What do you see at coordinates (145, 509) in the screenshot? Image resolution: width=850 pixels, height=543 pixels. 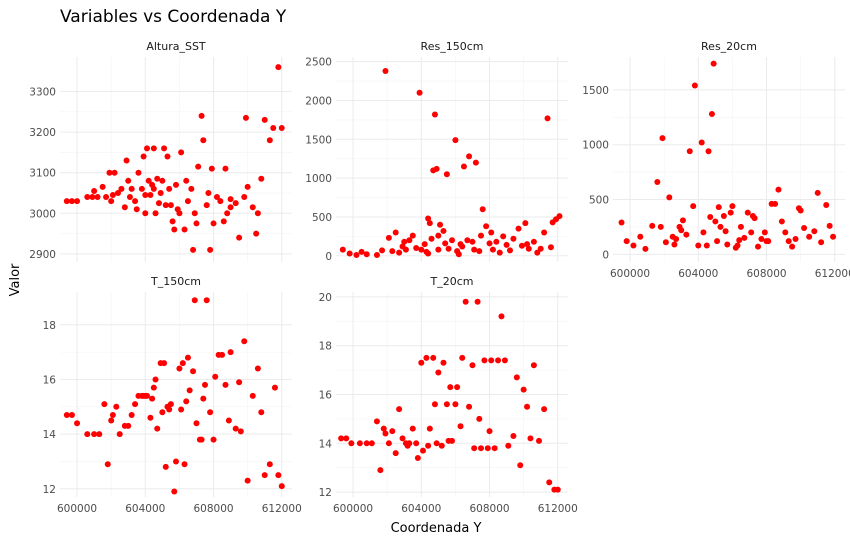 I see `x-tick-label: 604000` at bounding box center [145, 509].